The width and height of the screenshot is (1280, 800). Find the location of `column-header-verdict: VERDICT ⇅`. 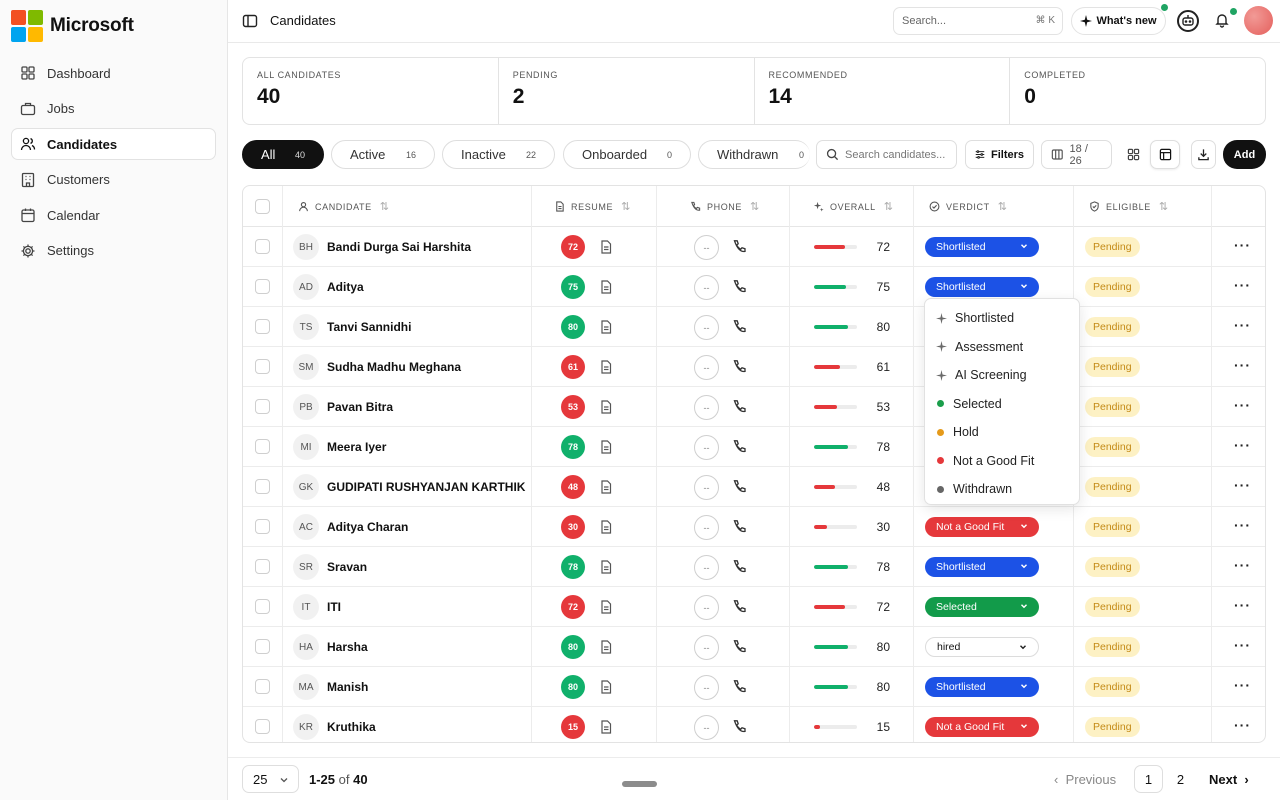

column-header-verdict: VERDICT ⇅ is located at coordinates (968, 206).